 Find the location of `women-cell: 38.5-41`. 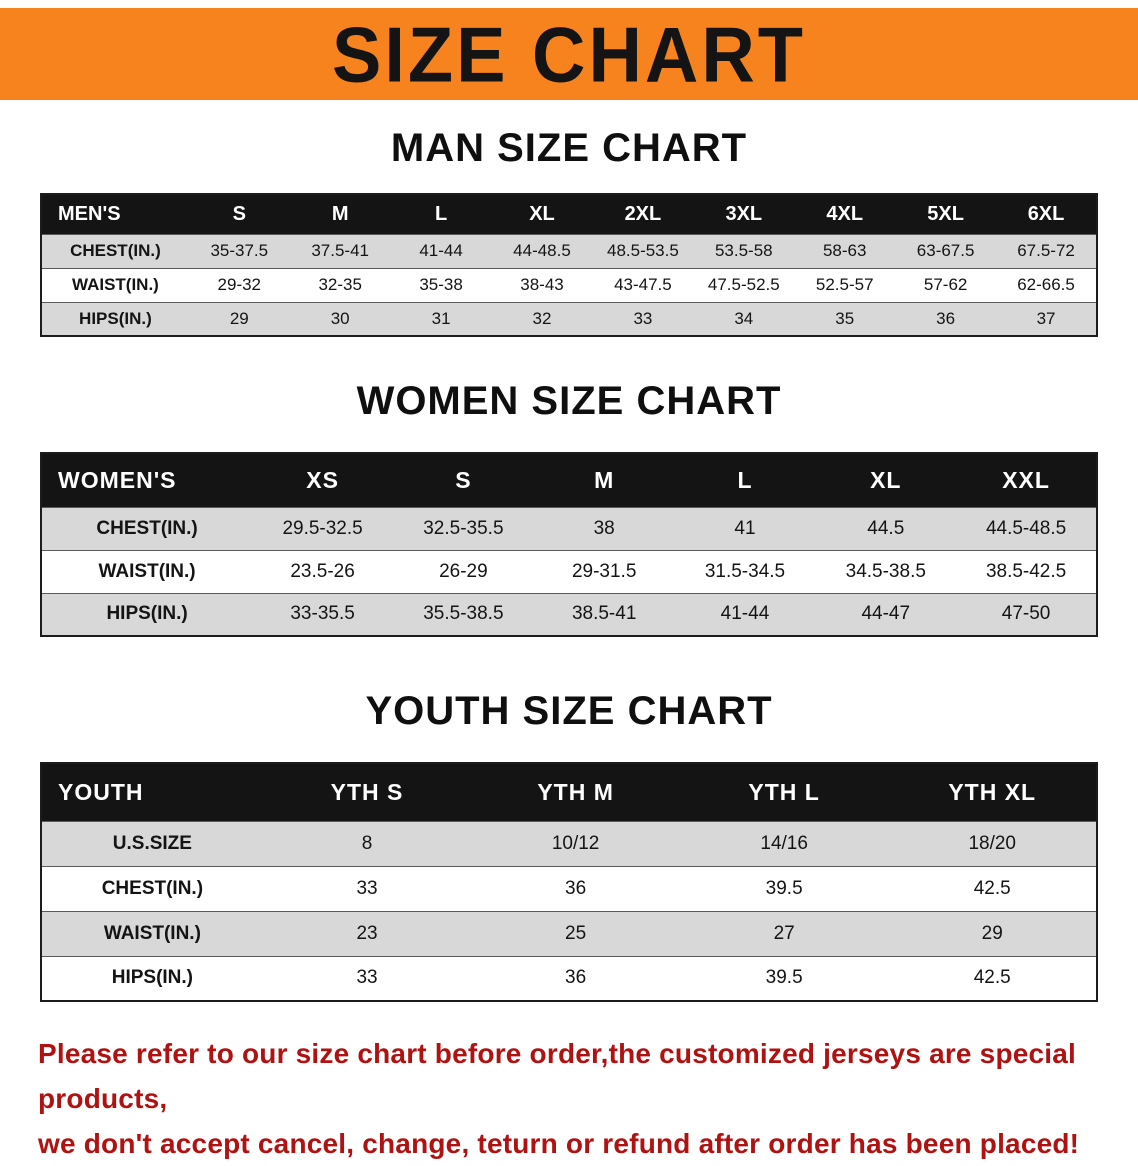

women-cell: 38.5-41 is located at coordinates (604, 614).